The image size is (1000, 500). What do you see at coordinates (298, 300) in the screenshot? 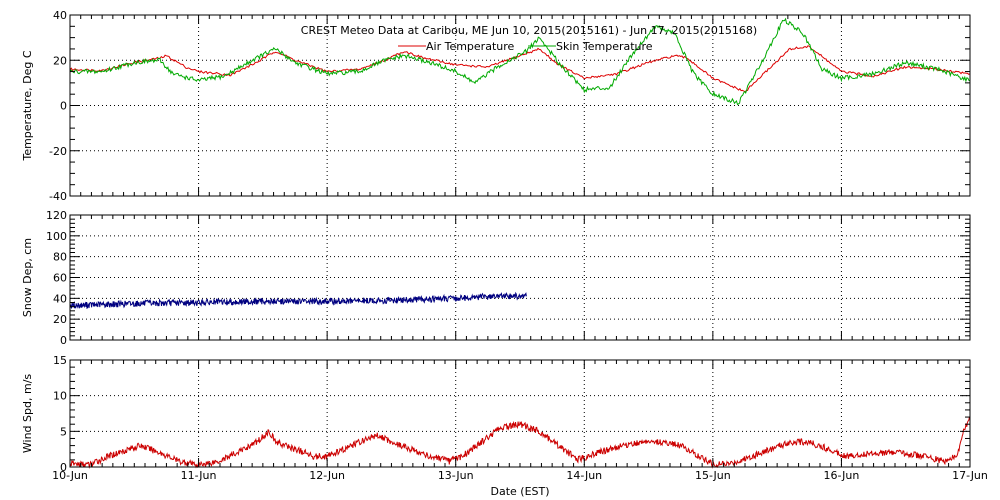
I see `snow-series-line` at bounding box center [298, 300].